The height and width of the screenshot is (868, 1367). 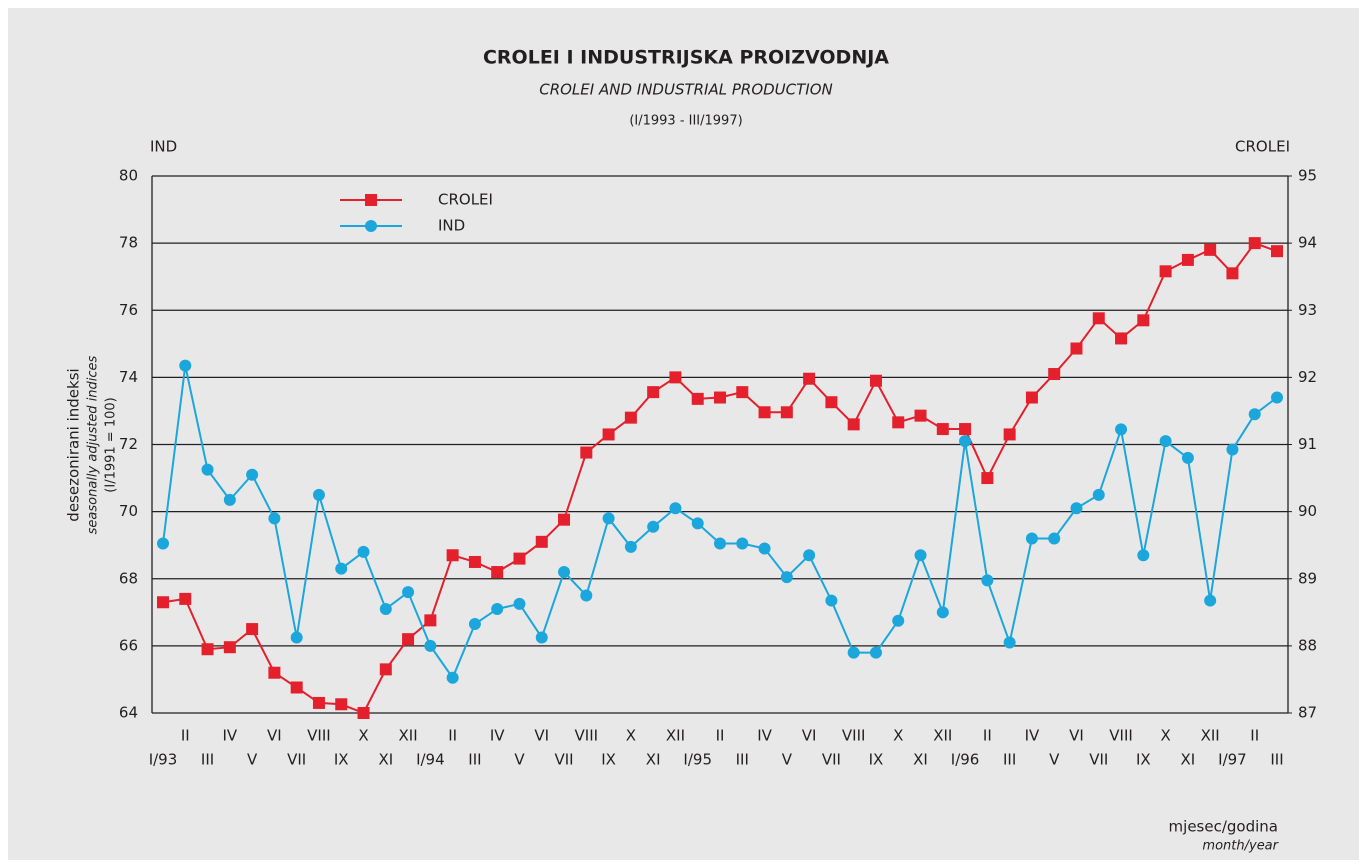 I want to click on x-tick-label: XII, so click(x=675, y=736).